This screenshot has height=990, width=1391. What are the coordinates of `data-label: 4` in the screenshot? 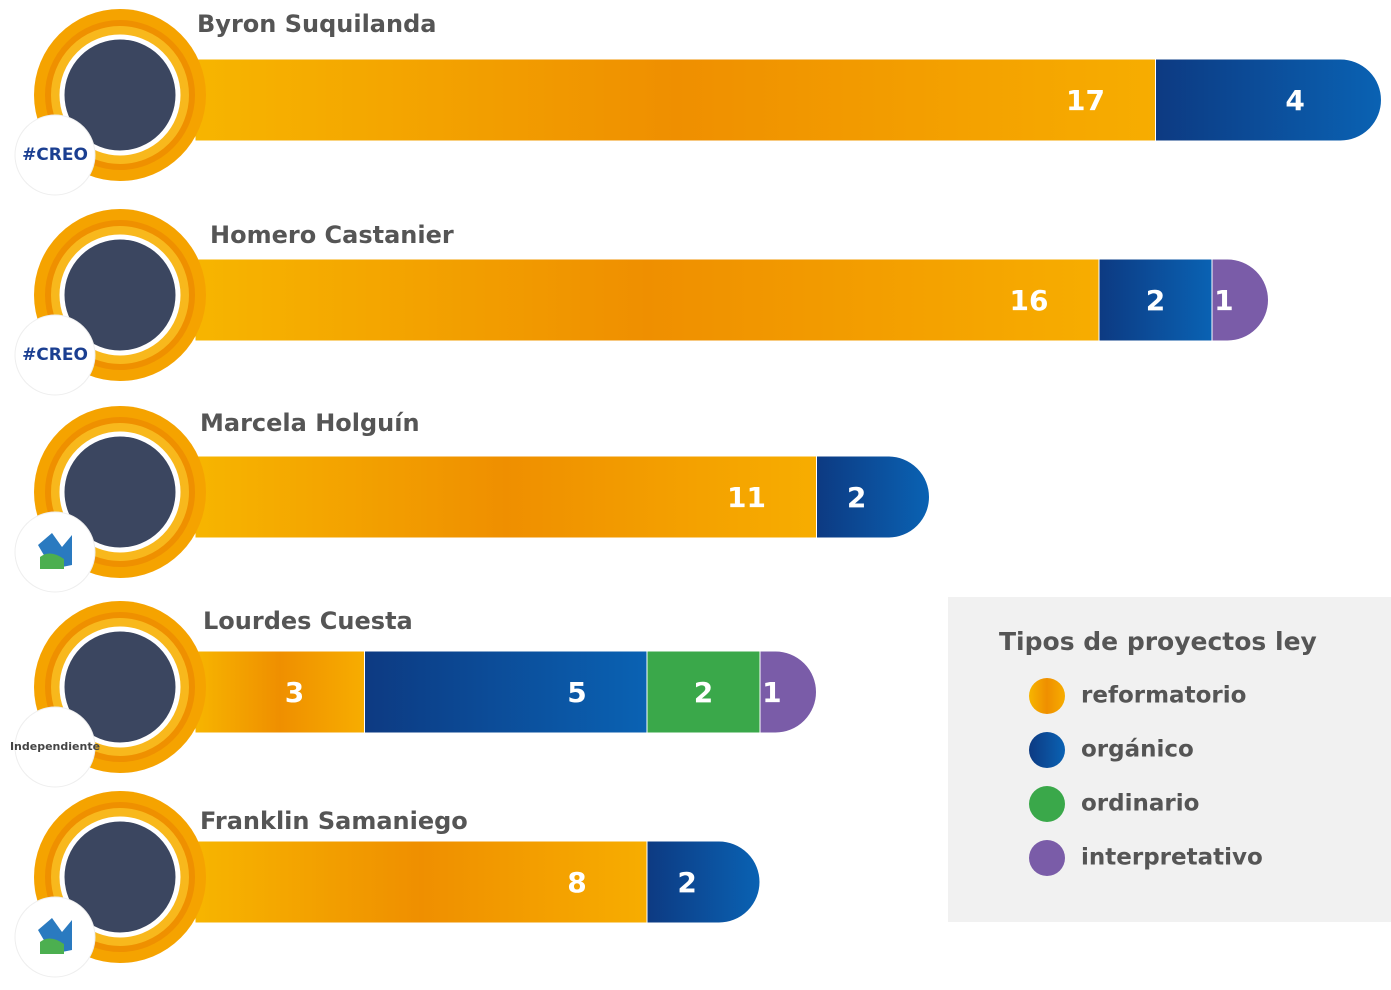 It's located at (1294, 100).